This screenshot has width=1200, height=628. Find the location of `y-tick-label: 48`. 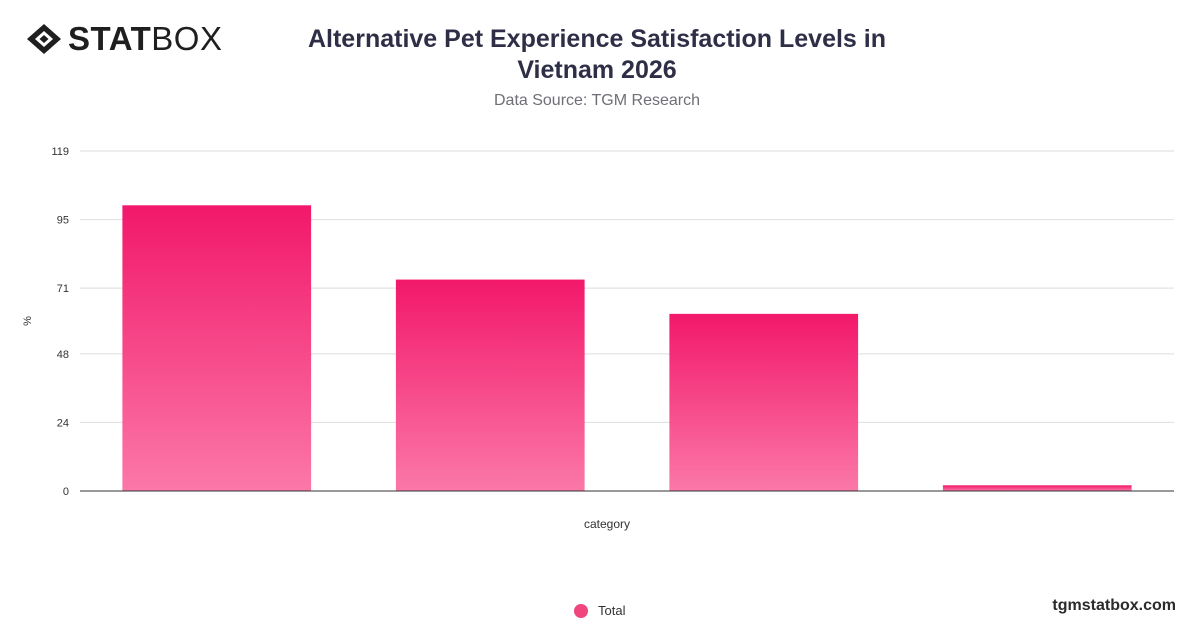

y-tick-label: 48 is located at coordinates (63, 355).